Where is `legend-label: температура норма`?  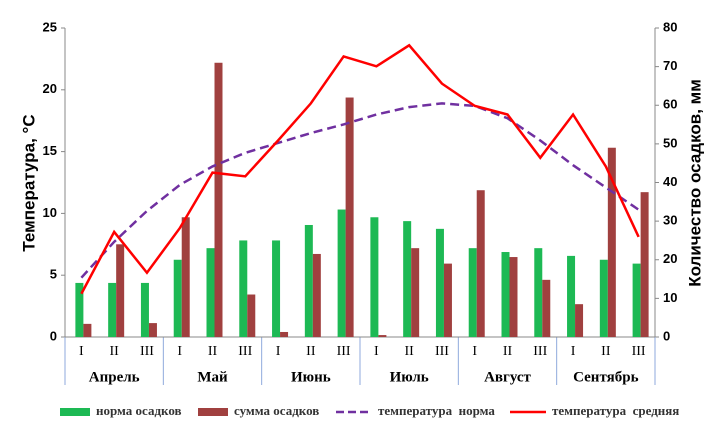
legend-label: температура норма is located at coordinates (436, 410).